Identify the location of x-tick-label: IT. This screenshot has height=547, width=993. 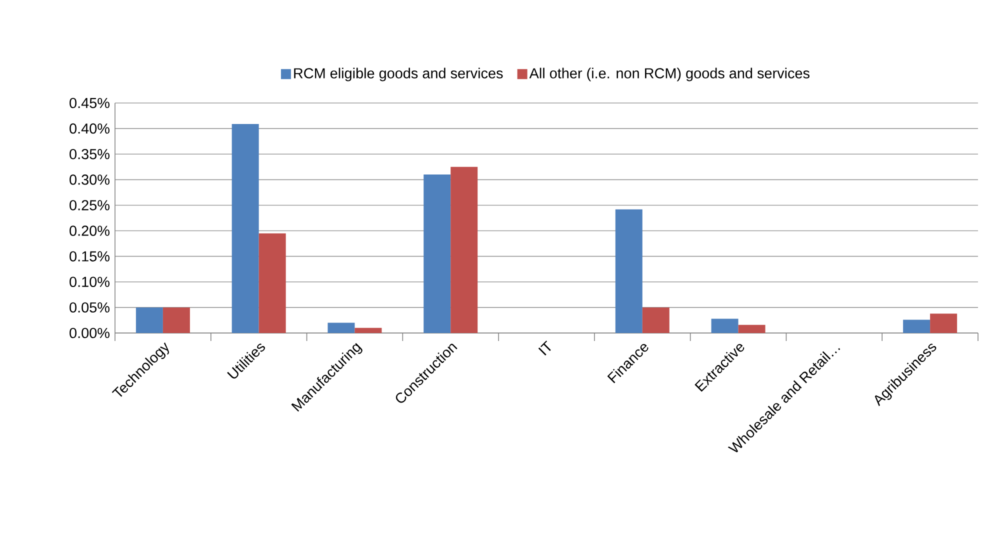
(544, 348).